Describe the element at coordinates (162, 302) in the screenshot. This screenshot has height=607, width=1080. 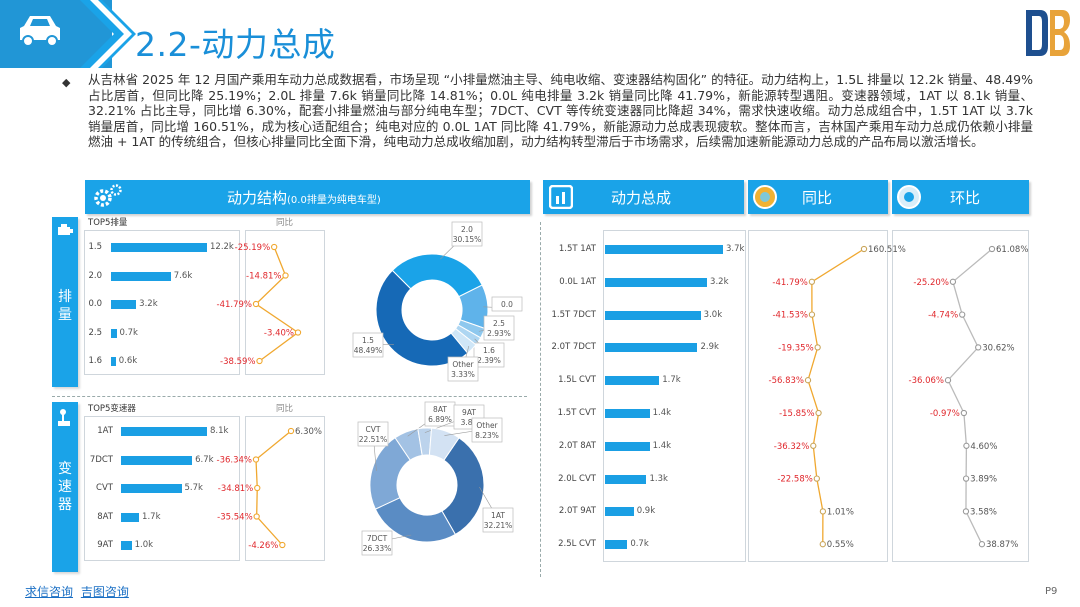
I see `displacement-bar-panel` at that location.